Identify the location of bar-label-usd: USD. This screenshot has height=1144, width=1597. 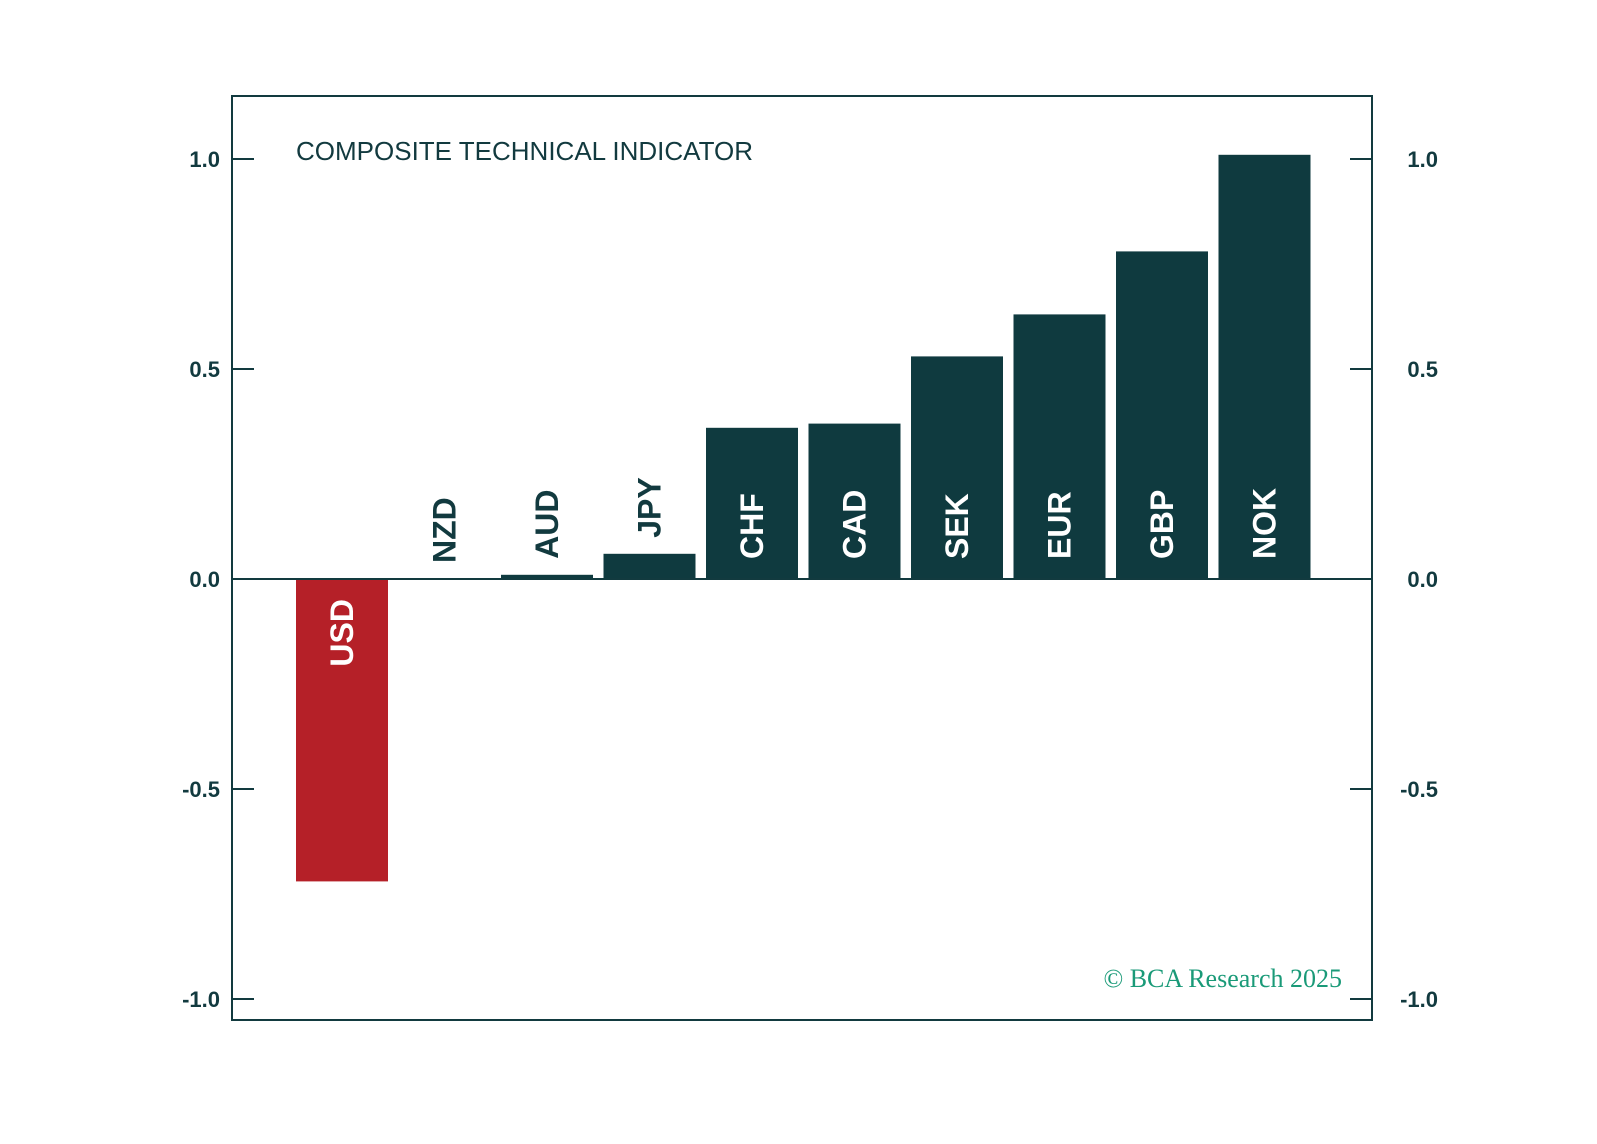
(342, 633).